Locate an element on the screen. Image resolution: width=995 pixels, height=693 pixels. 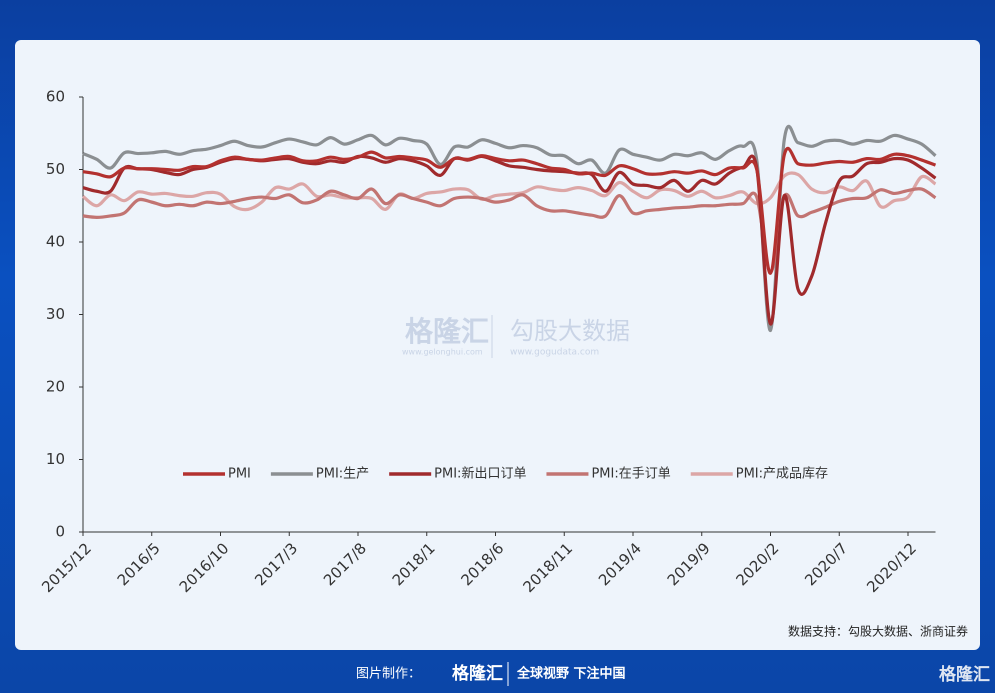
y-tick-label: 20 is located at coordinates (55, 387).